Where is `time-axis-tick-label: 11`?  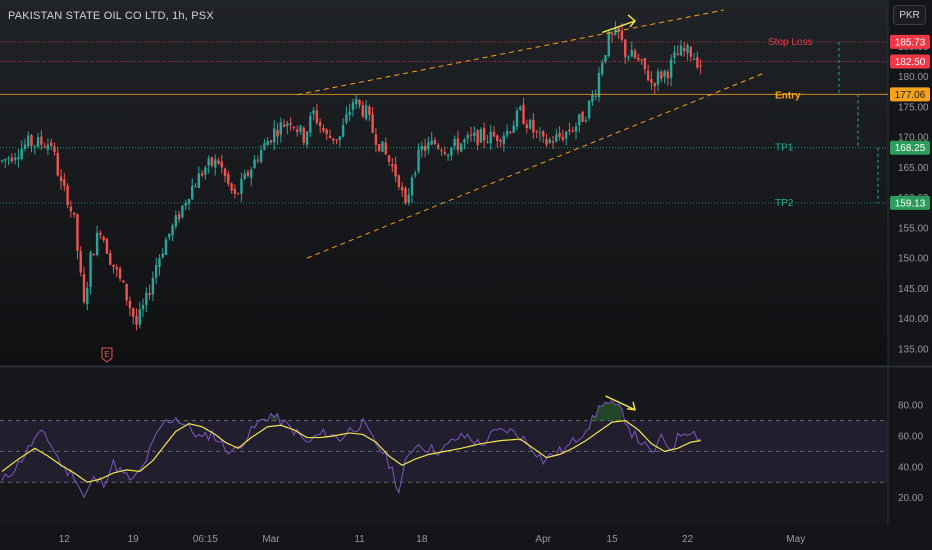
time-axis-tick-label: 11 is located at coordinates (359, 539).